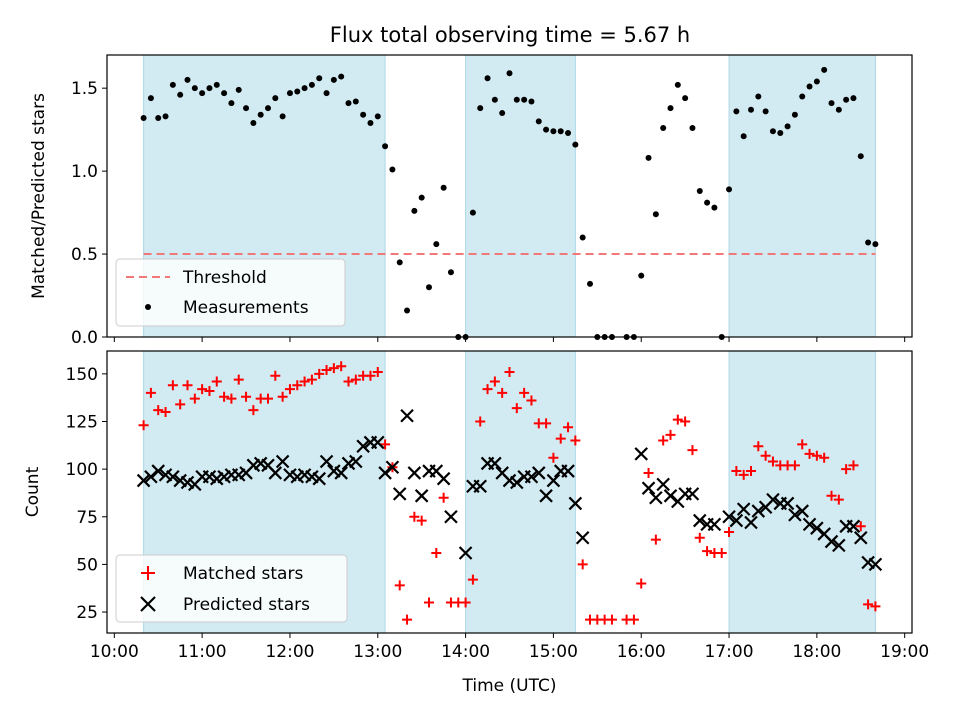 This screenshot has width=960, height=724. I want to click on legend-threshold-label: Threshold, so click(224, 278).